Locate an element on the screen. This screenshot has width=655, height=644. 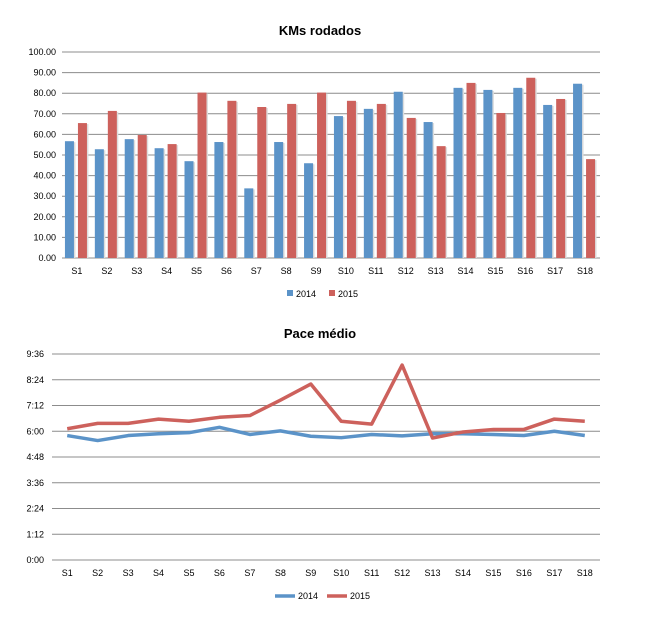
bar-2015-S12 is located at coordinates (411, 188).